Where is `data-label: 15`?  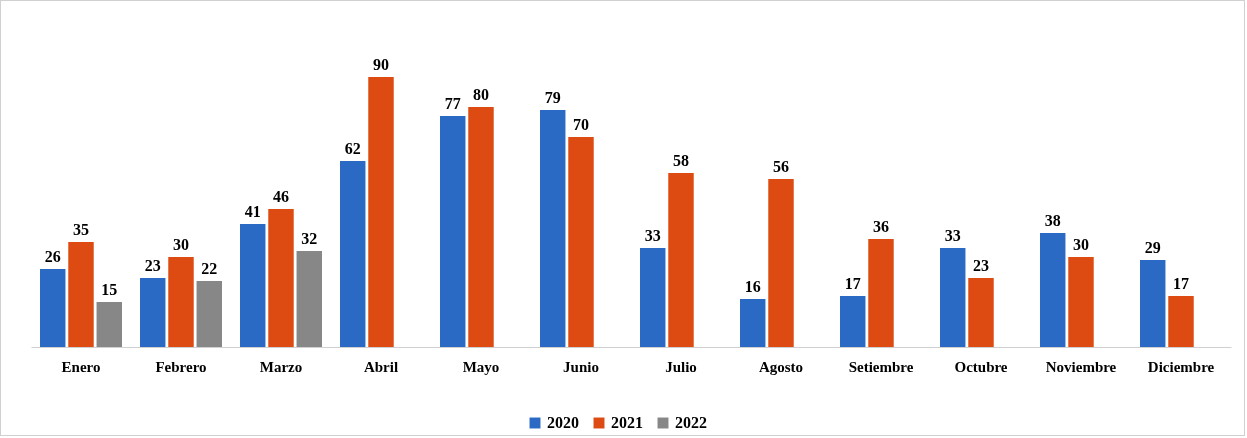
data-label: 15 is located at coordinates (109, 289).